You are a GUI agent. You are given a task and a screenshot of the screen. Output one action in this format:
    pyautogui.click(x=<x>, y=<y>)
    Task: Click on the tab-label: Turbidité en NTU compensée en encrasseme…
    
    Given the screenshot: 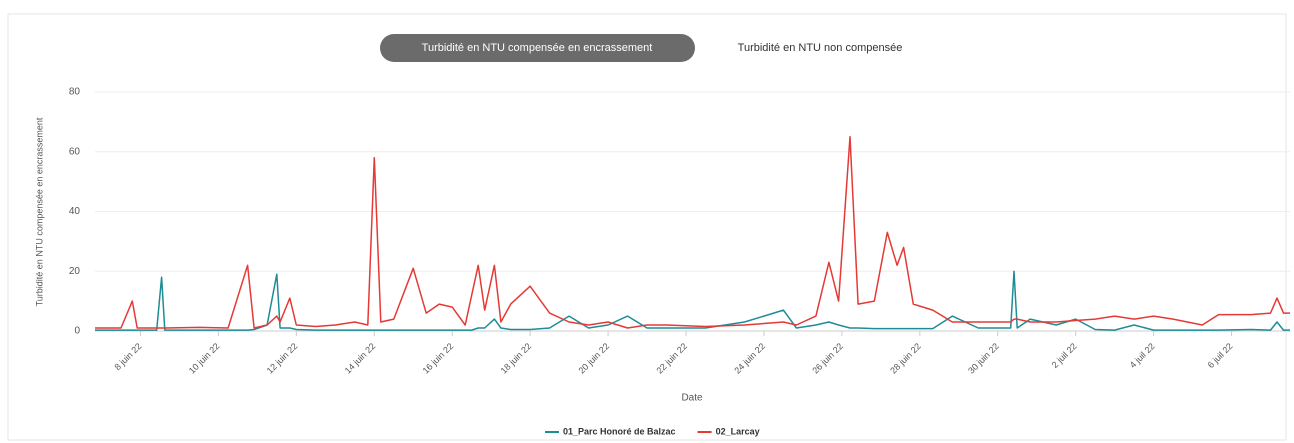 What is the action you would take?
    pyautogui.click(x=537, y=48)
    